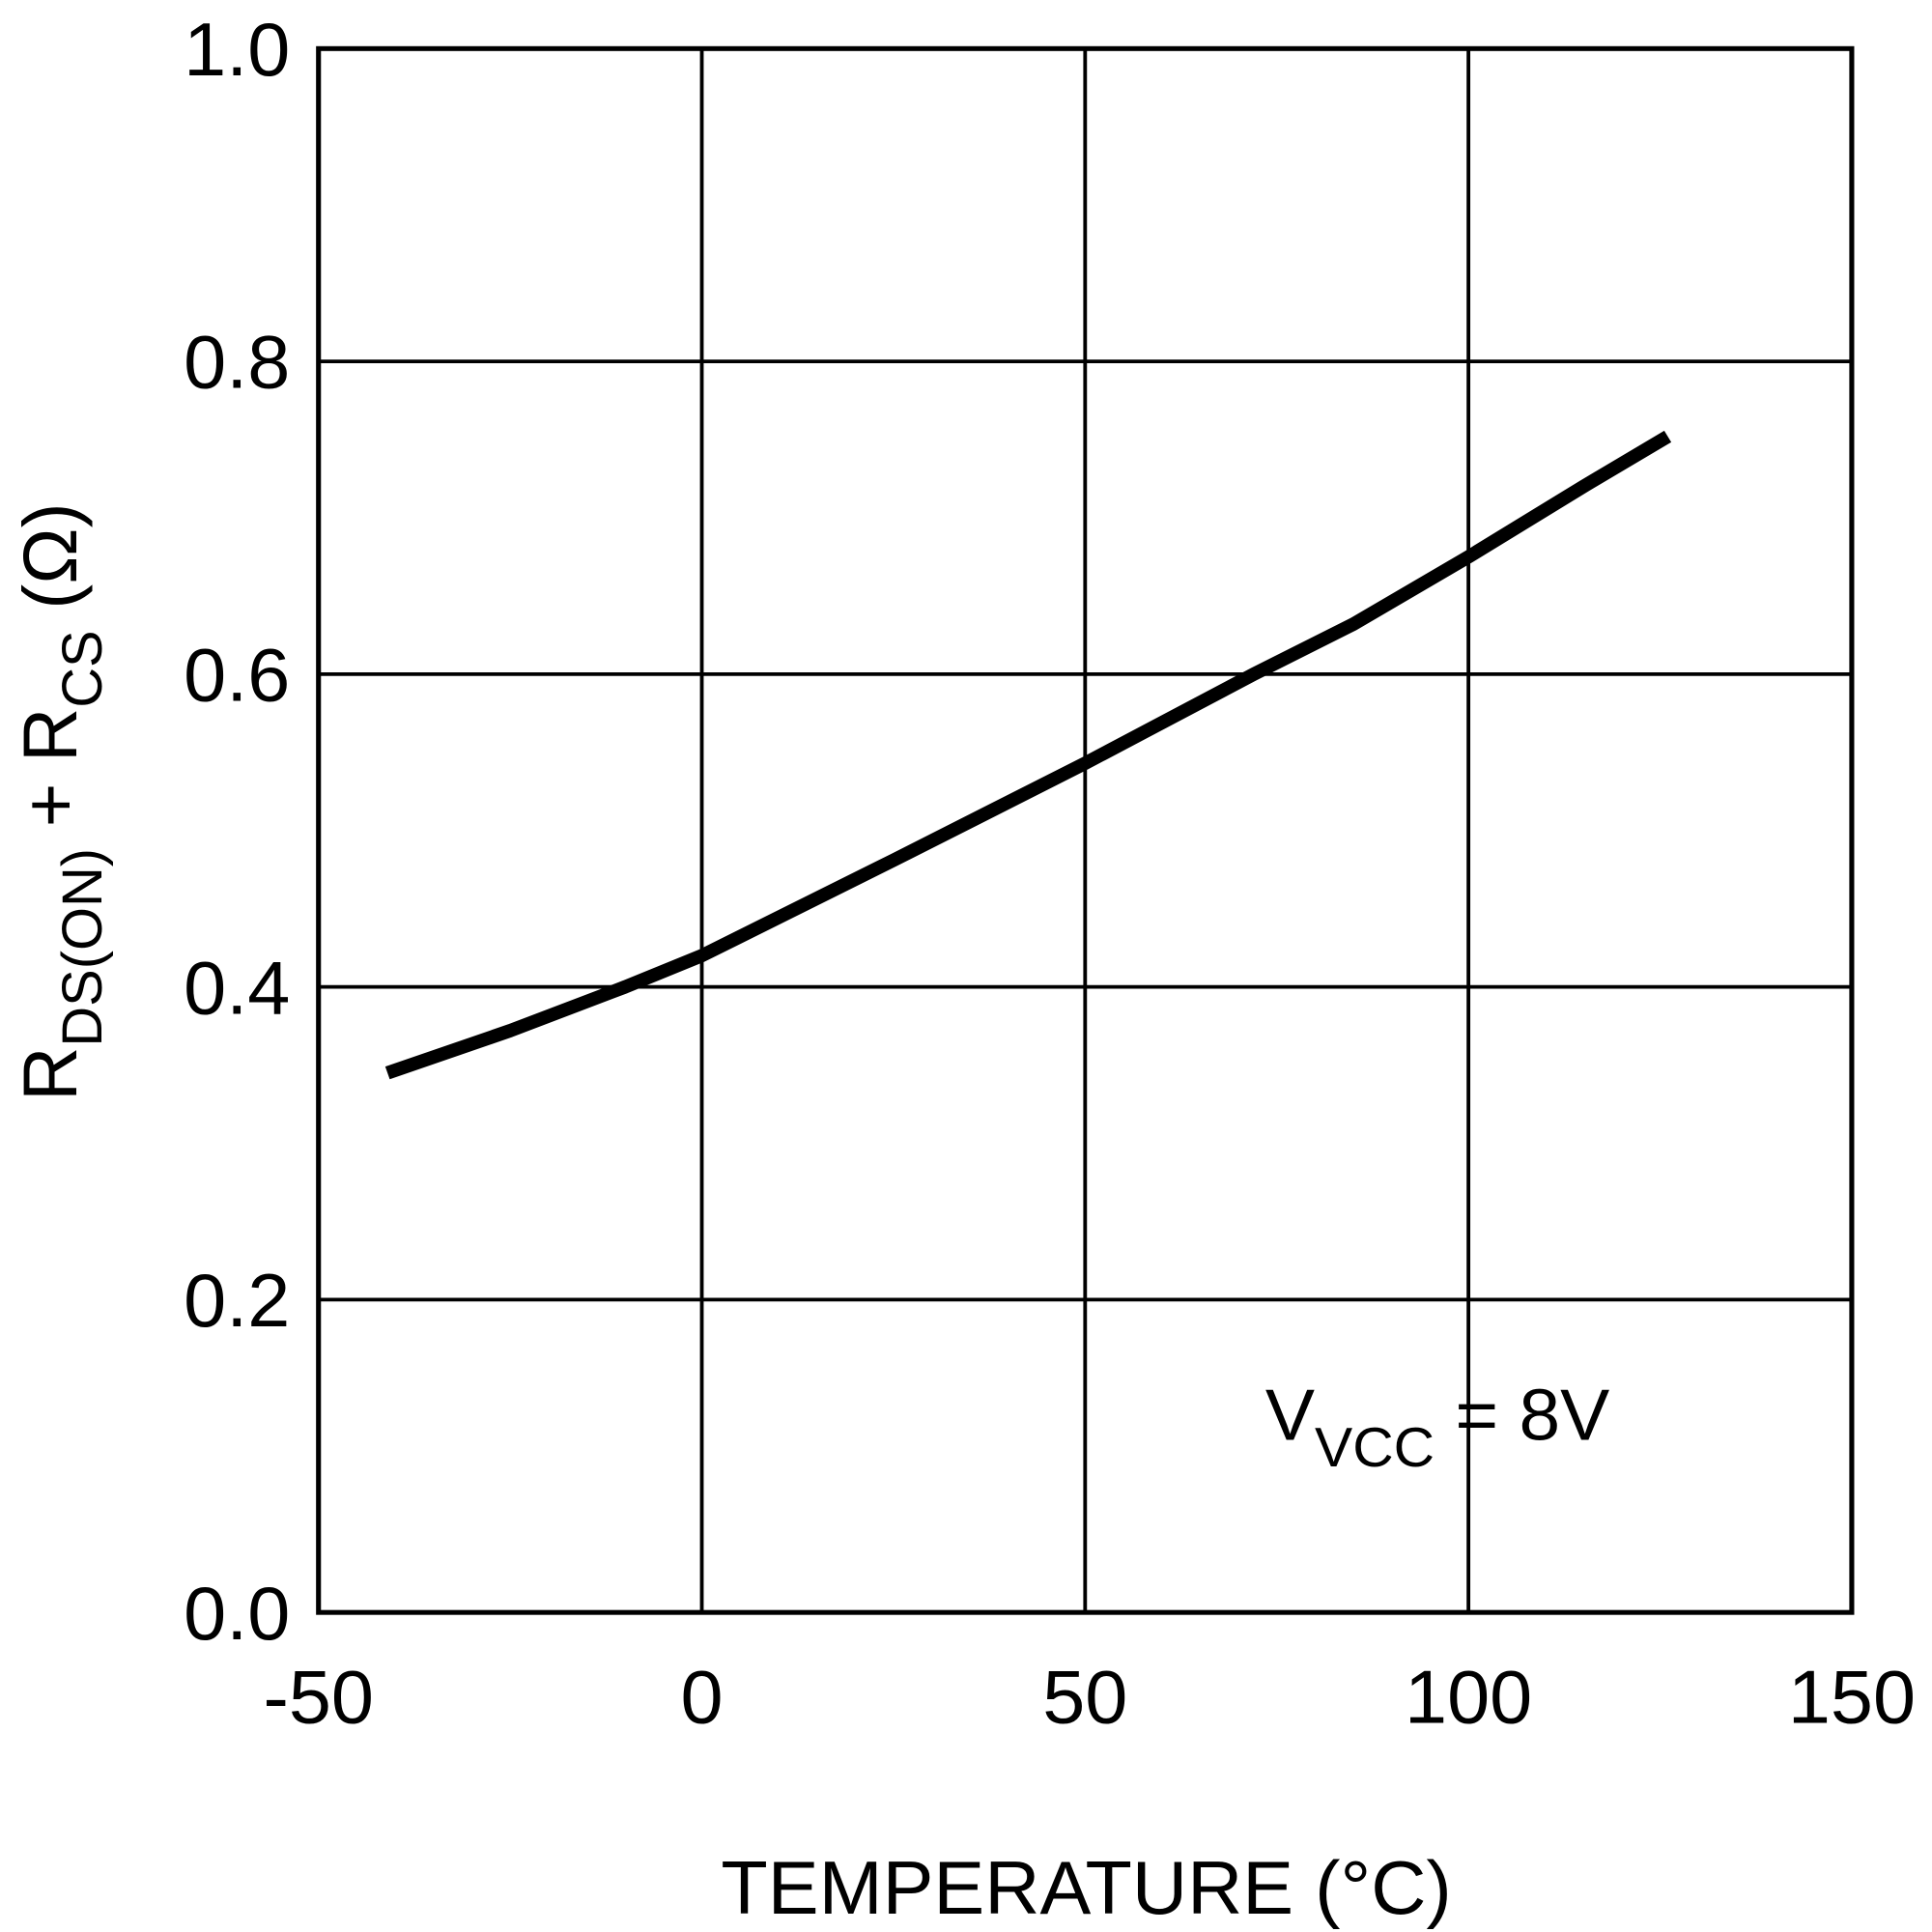 The image size is (1932, 1932). Describe the element at coordinates (318, 1697) in the screenshot. I see `x-tick-label: -50` at that location.